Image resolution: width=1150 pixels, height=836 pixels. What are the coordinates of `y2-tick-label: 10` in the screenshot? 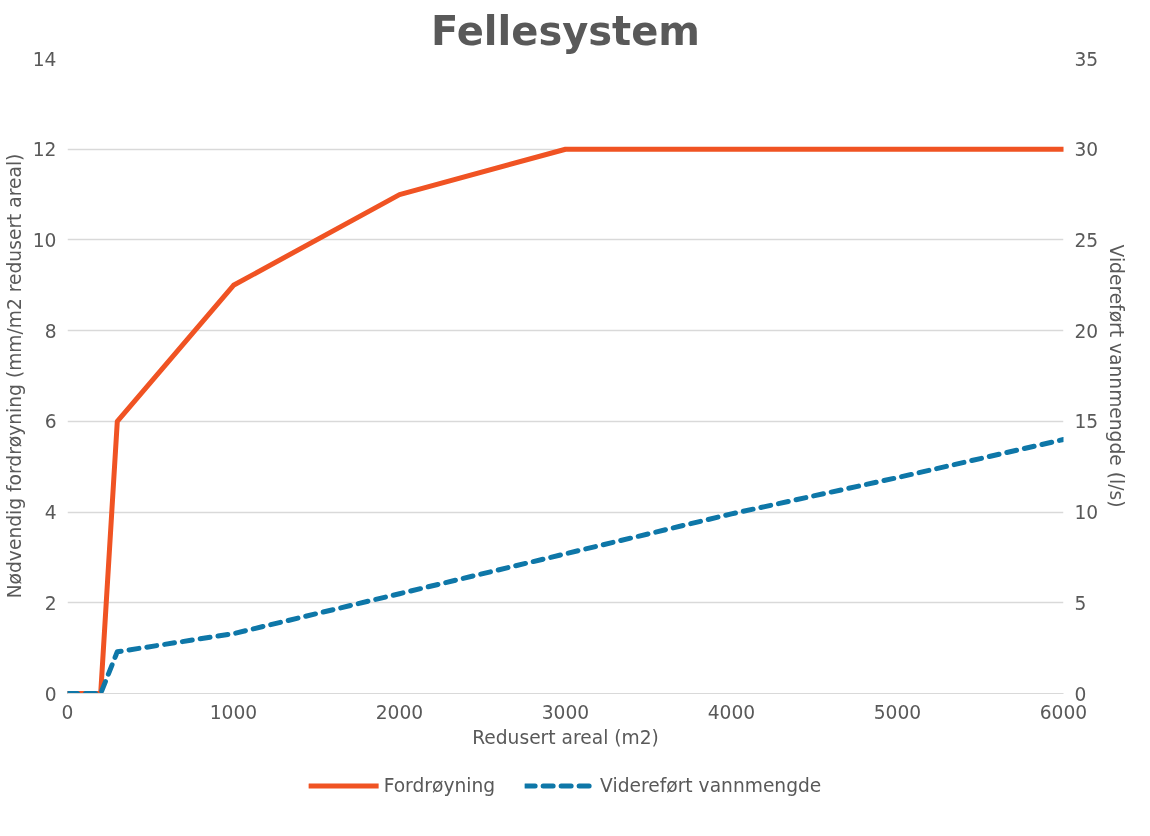 It's located at (1086, 513).